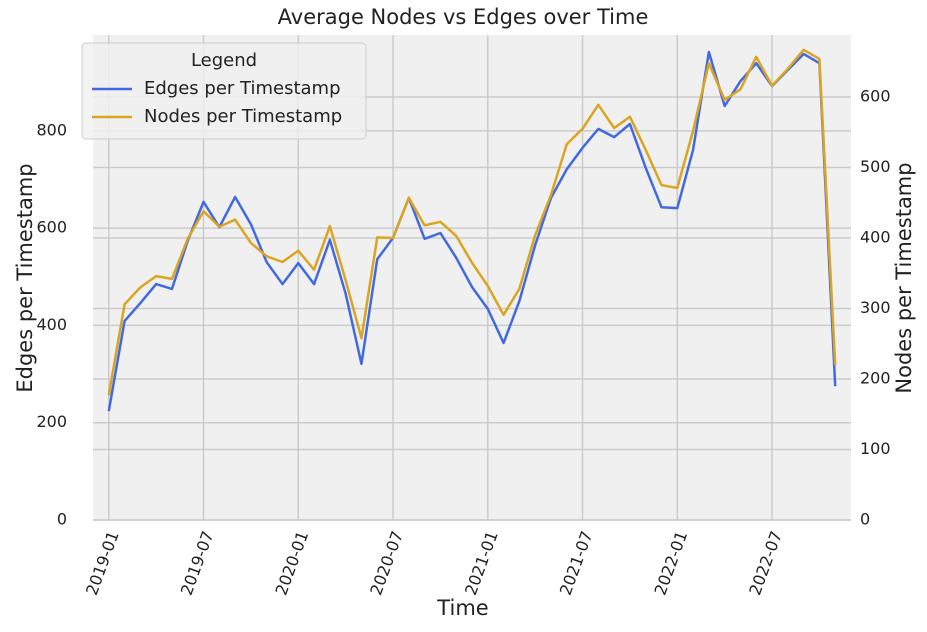  I want to click on legend-label: Edges per Timestamp, so click(242, 88).